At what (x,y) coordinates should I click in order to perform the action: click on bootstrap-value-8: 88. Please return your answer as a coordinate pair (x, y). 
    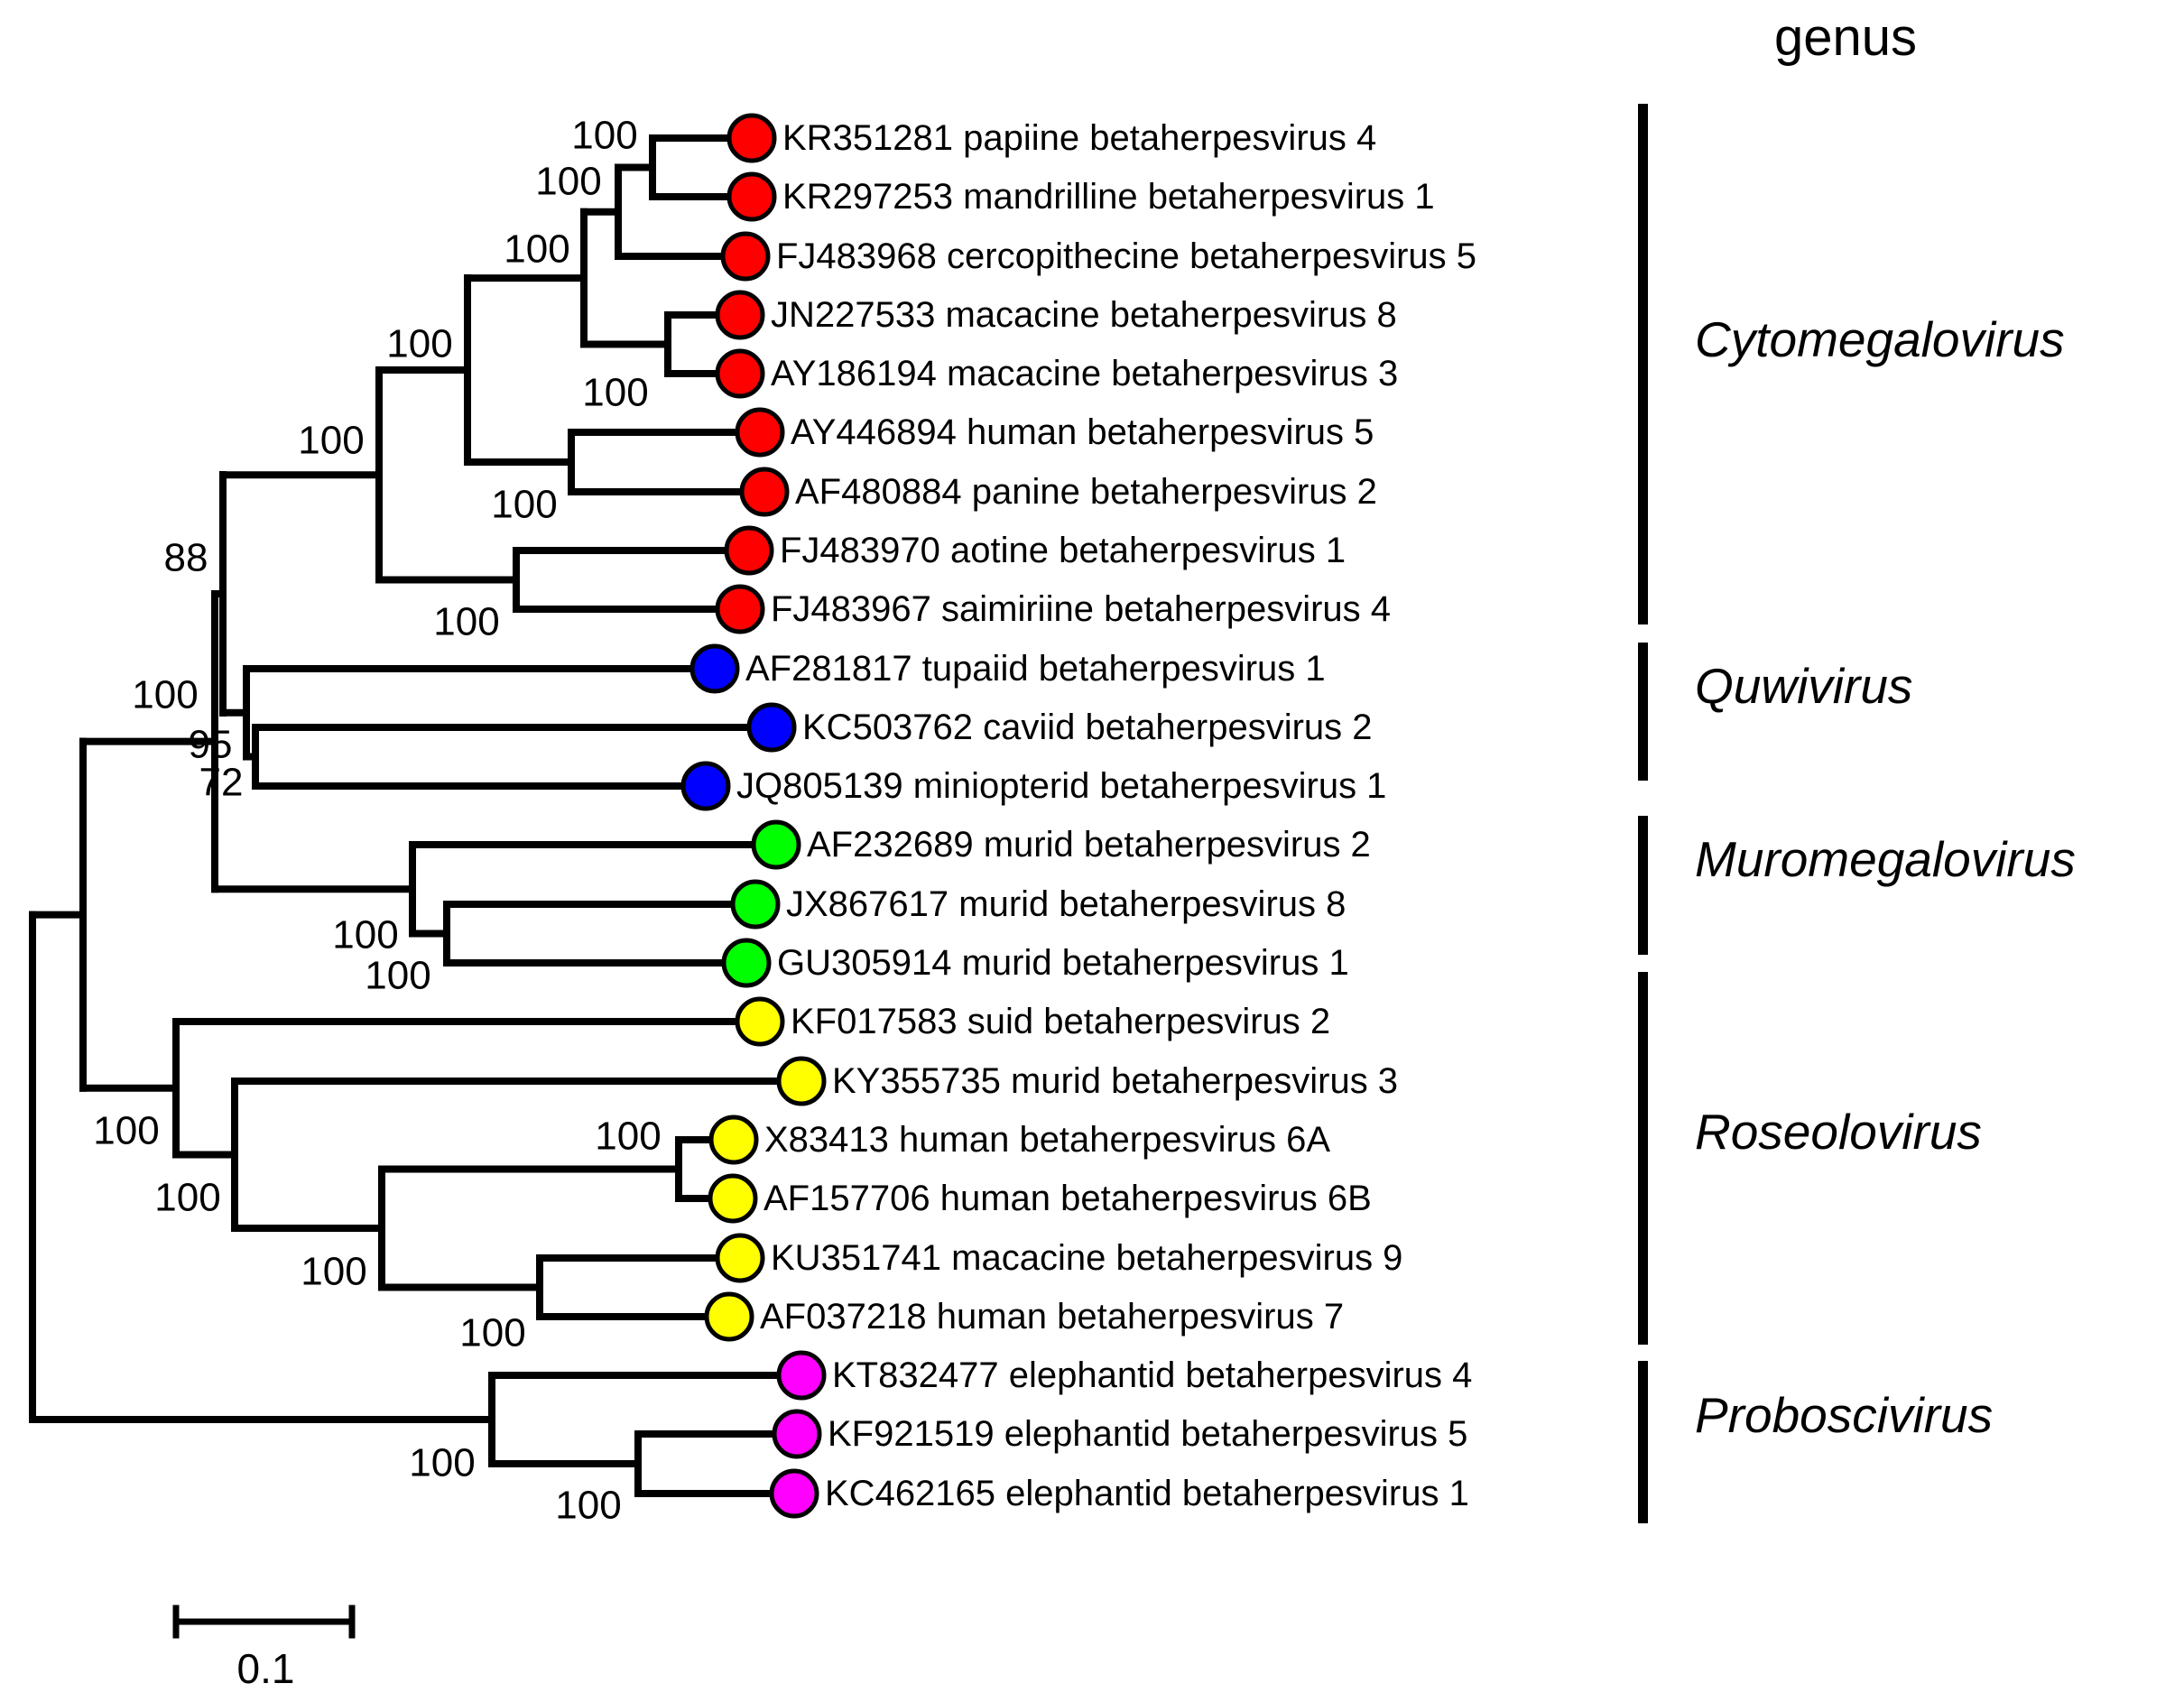
    Looking at the image, I should click on (186, 558).